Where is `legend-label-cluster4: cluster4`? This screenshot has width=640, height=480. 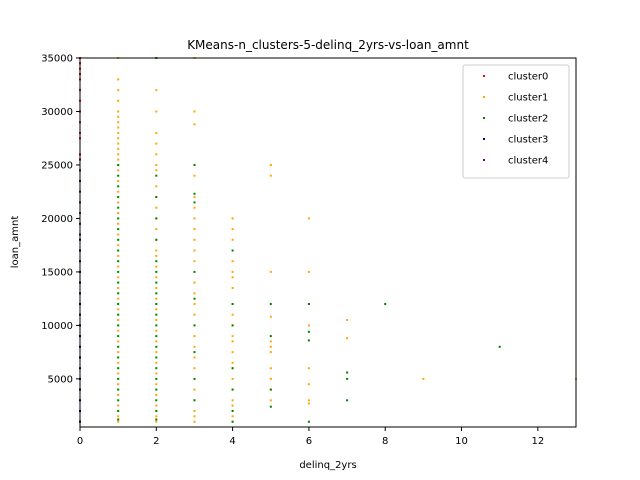 legend-label-cluster4: cluster4 is located at coordinates (528, 161).